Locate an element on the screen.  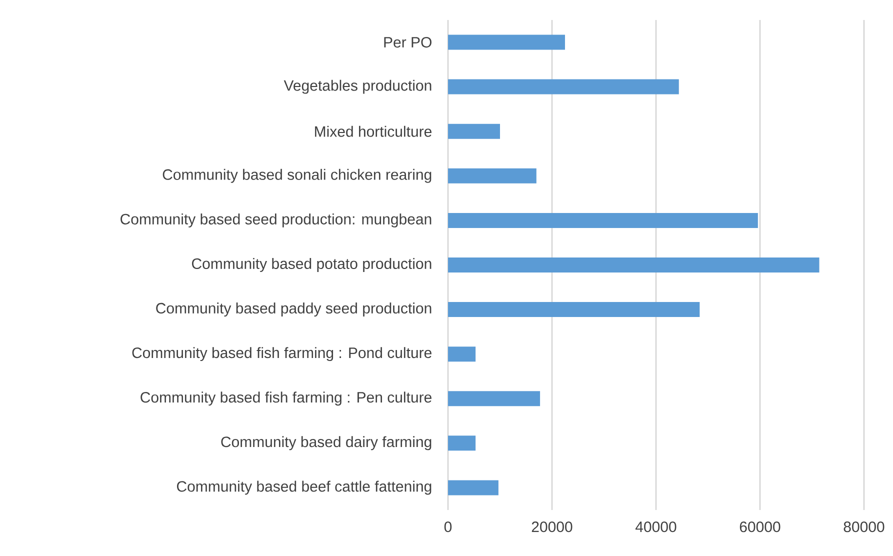
y-tick-label: Community based fish farming : Pen culture is located at coordinates (286, 399).